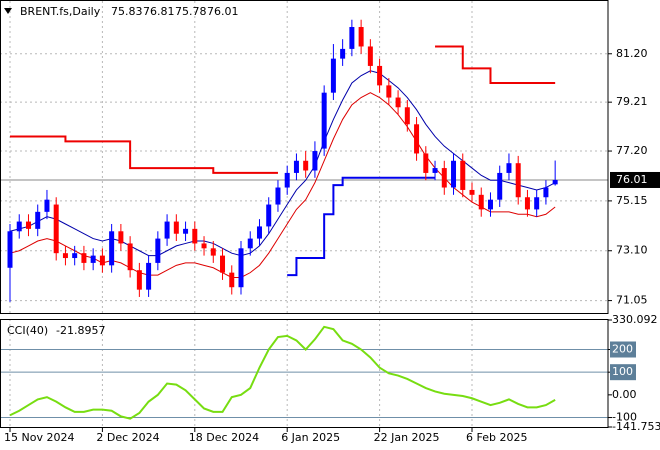 The image size is (660, 450). Describe the element at coordinates (624, 417) in the screenshot. I see `y-tick-label: -100` at that location.